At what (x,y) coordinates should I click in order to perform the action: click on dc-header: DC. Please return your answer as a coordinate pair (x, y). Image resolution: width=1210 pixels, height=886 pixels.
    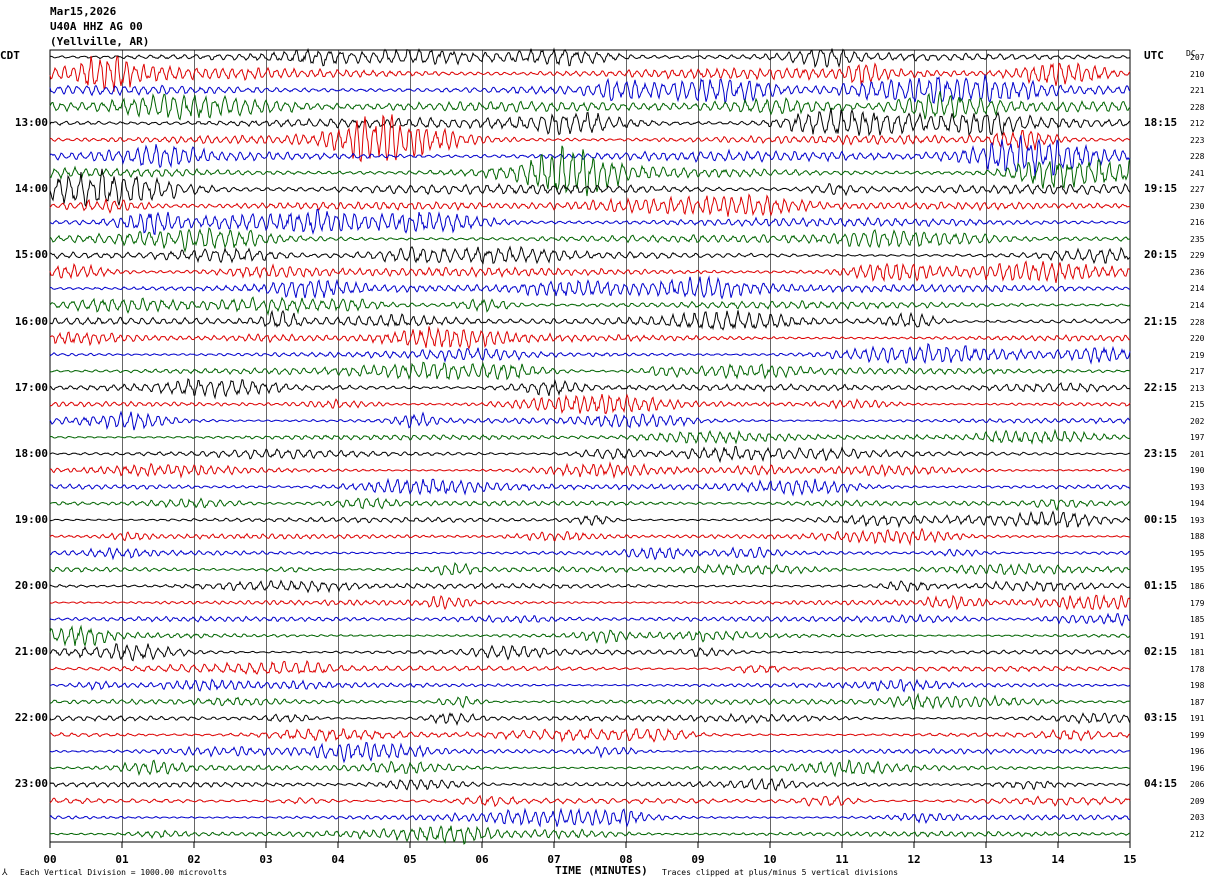
    Looking at the image, I should click on (1191, 53).